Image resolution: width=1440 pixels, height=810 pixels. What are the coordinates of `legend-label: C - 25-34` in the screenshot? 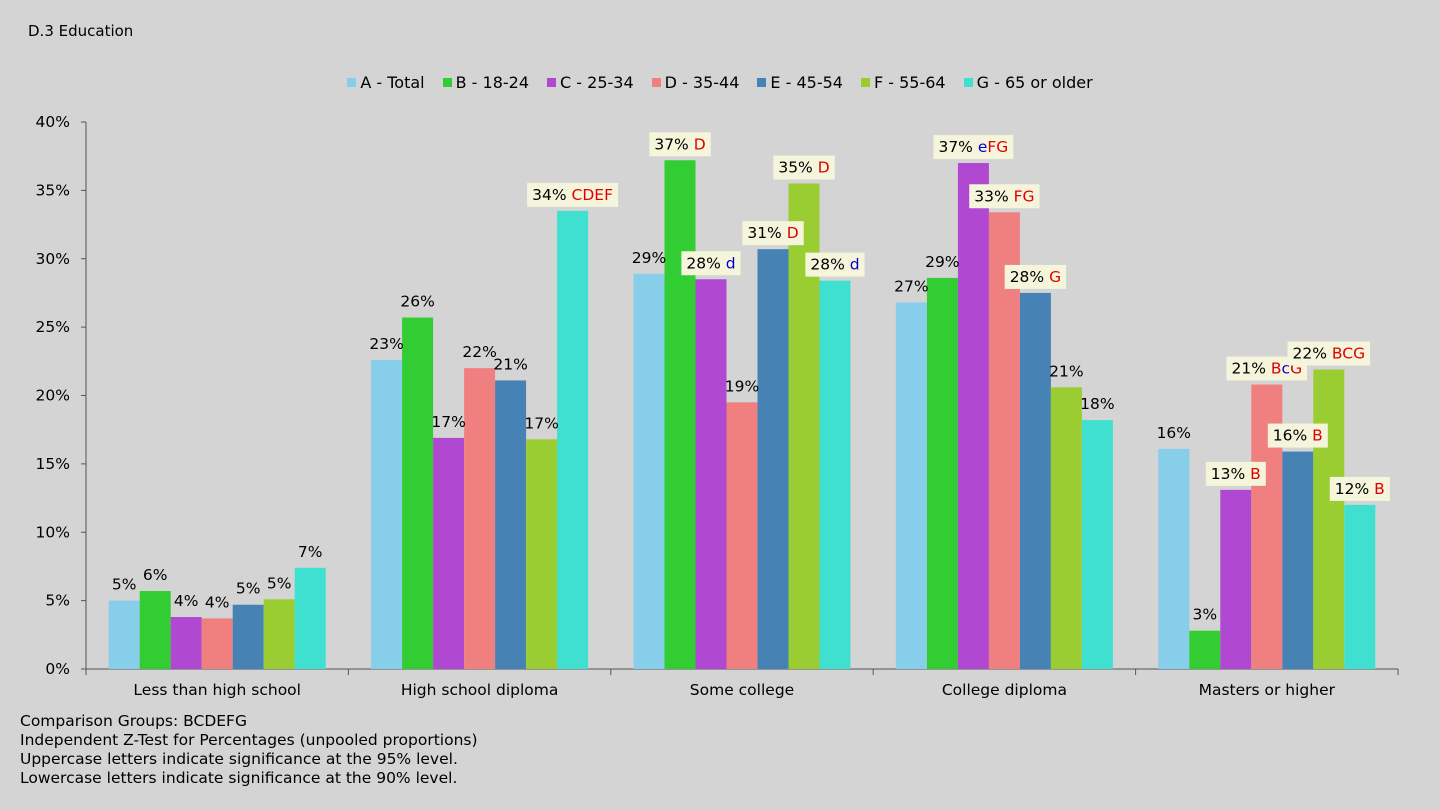 It's located at (597, 82).